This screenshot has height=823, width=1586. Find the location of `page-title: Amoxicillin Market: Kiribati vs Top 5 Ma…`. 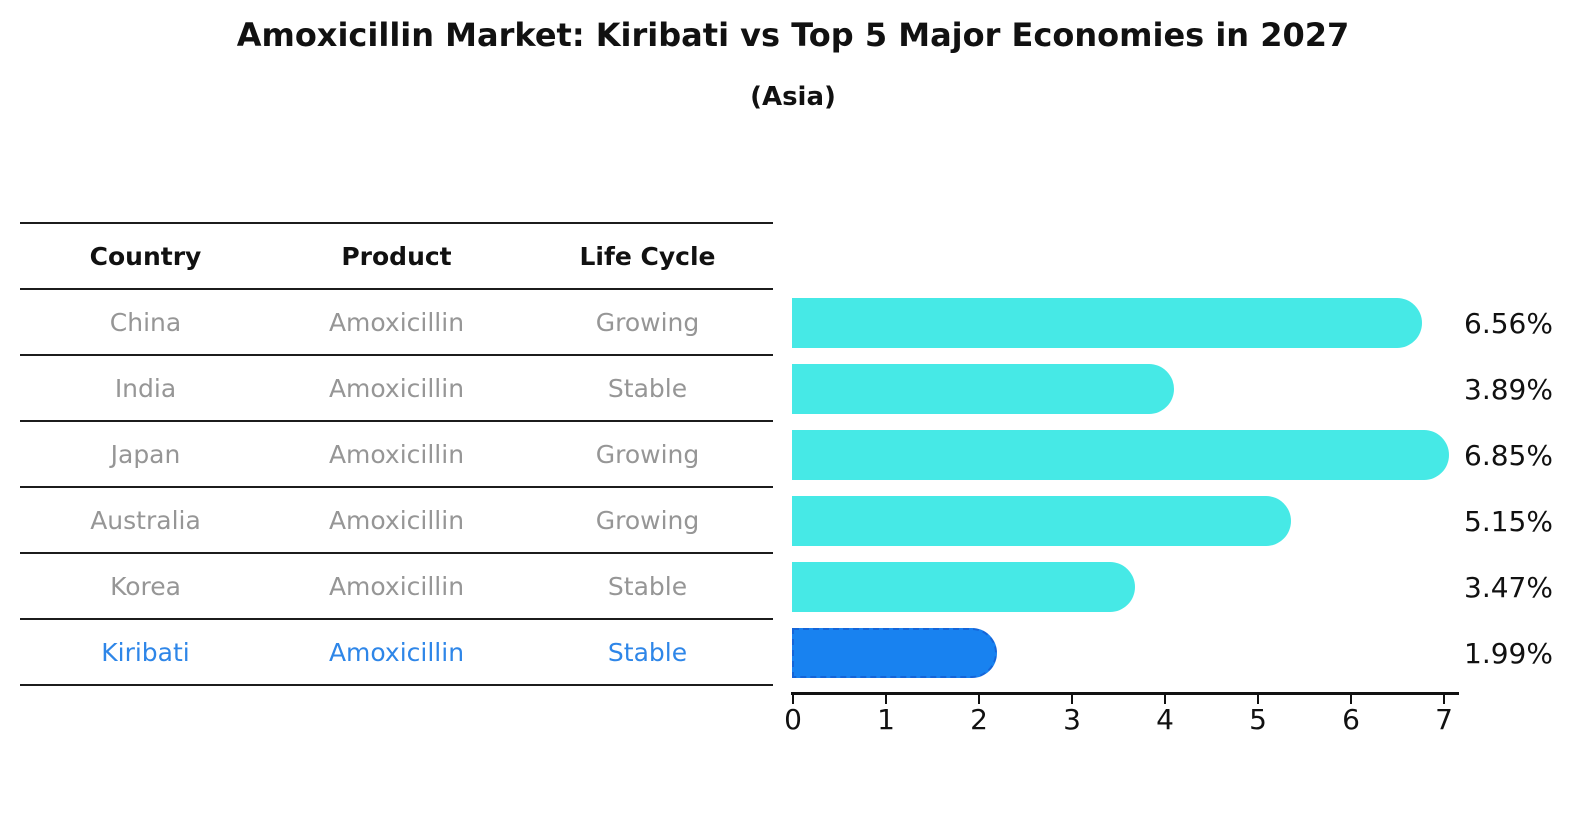

page-title: Amoxicillin Market: Kiribati vs Top 5 Ma… is located at coordinates (793, 35).